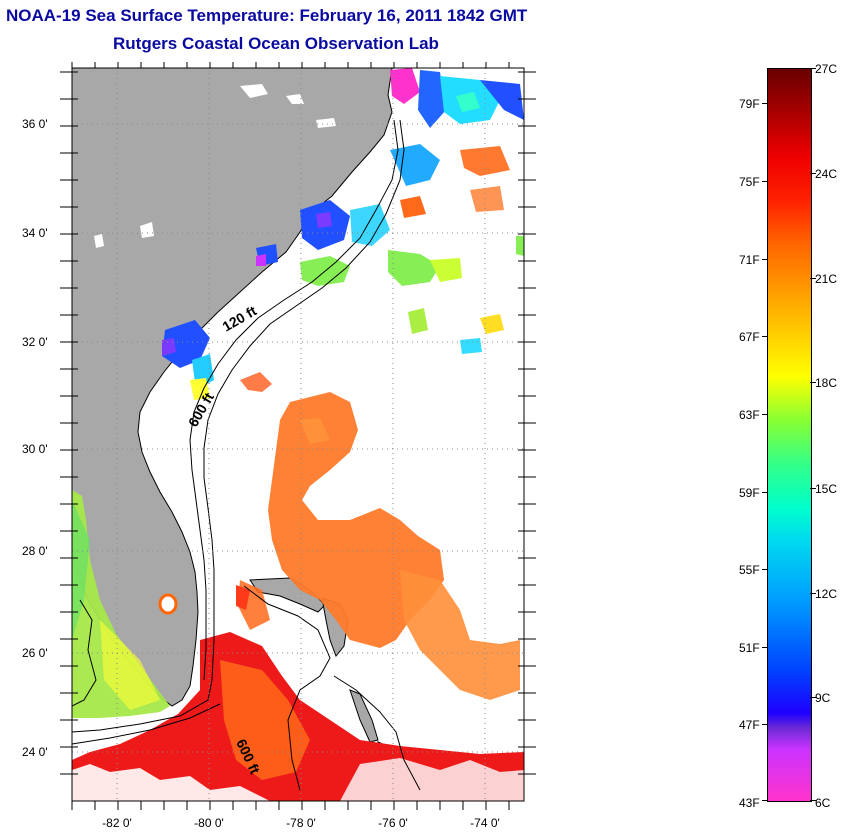  Describe the element at coordinates (35, 752) in the screenshot. I see `lat-label-24: 24 0'` at that location.